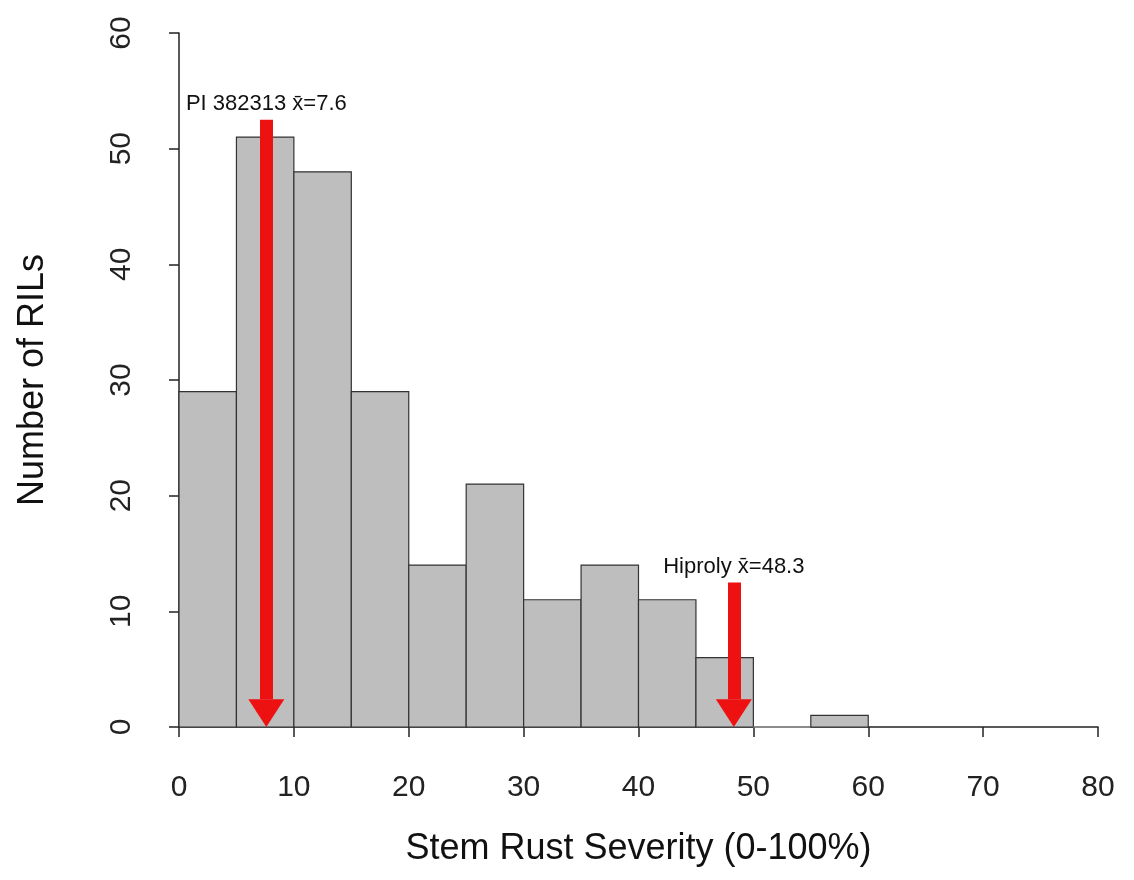 Image resolution: width=1134 pixels, height=880 pixels. Describe the element at coordinates (523, 785) in the screenshot. I see `x-tick-label: 30` at that location.